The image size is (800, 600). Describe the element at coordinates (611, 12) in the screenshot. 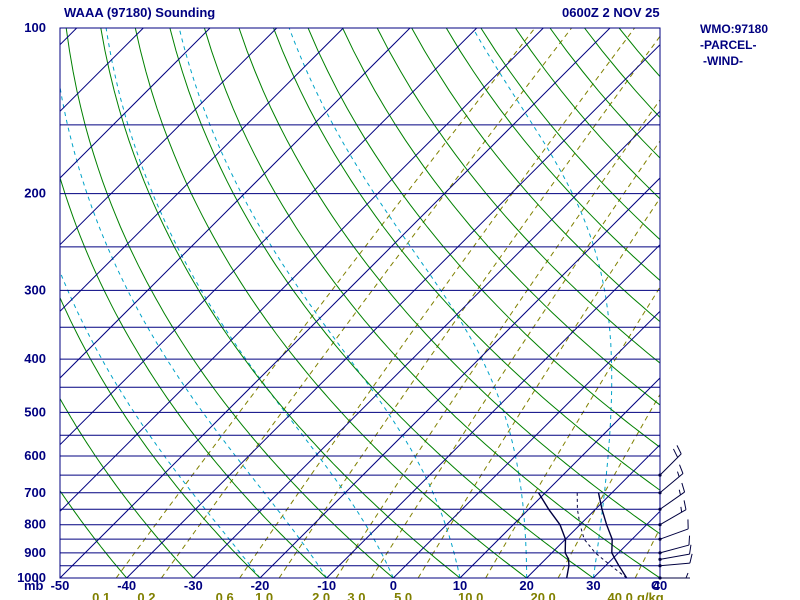

I see `valid-time-label: 0600Z 2 NOV 25` at that location.